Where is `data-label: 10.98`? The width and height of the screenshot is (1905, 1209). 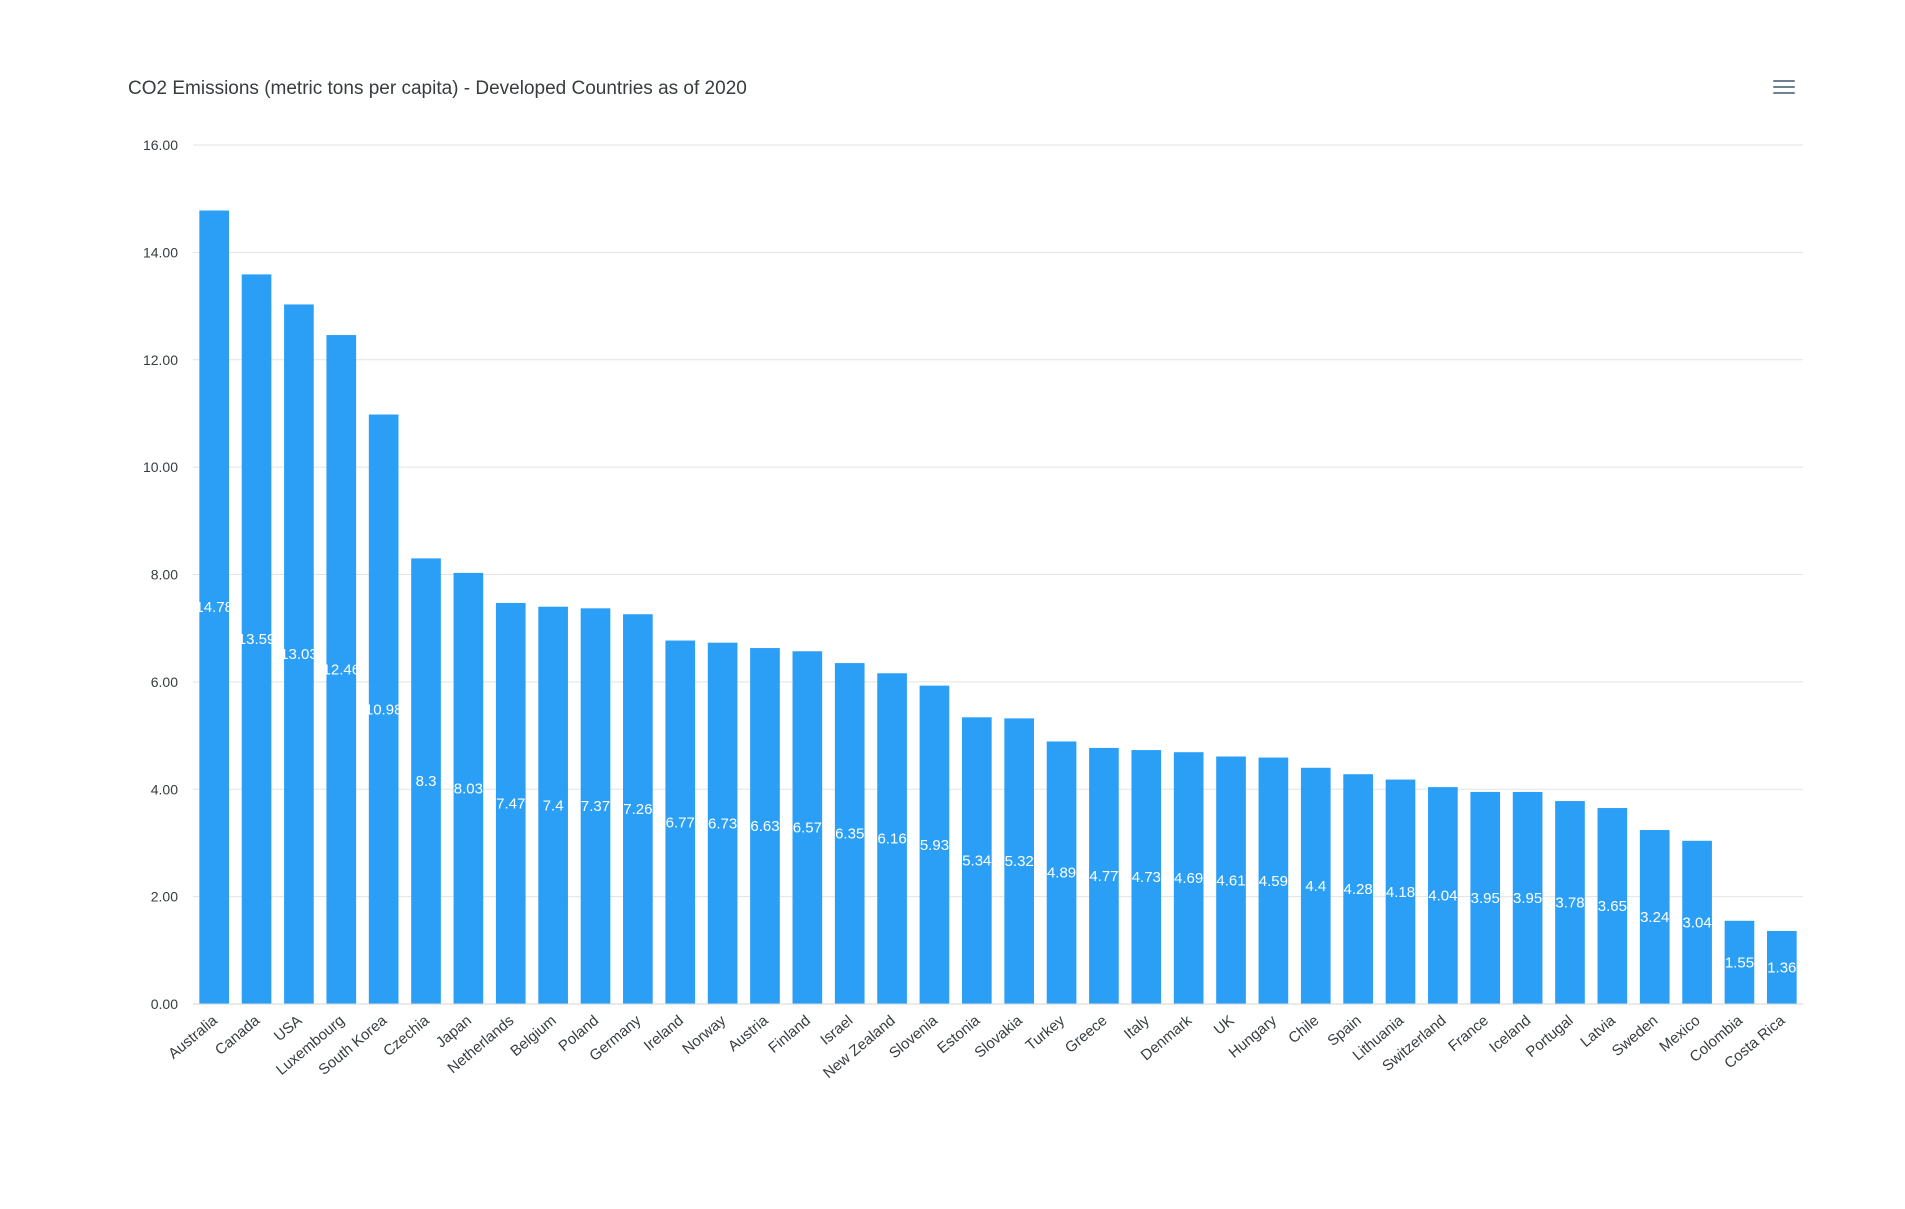 data-label: 10.98 is located at coordinates (384, 709).